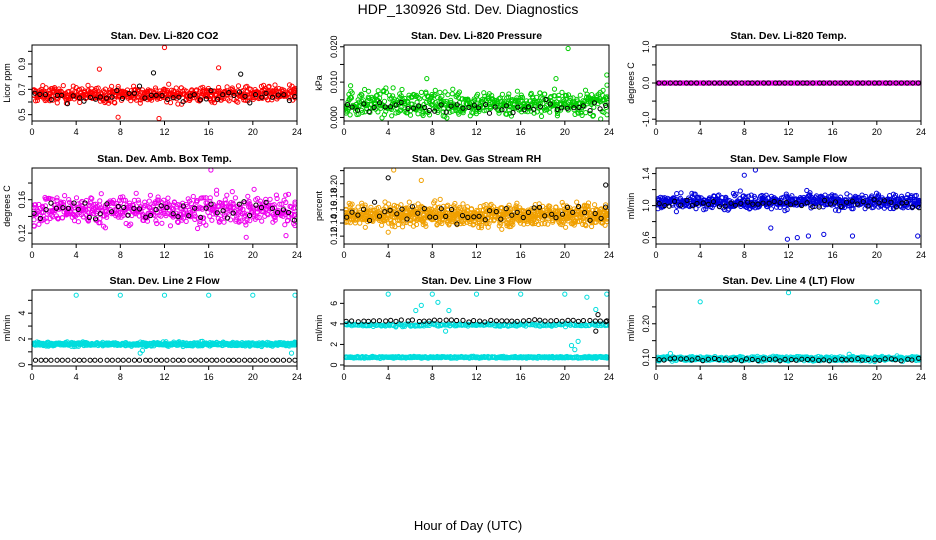 The width and height of the screenshot is (936, 540). What do you see at coordinates (388, 132) in the screenshot?
I see `x-tick-label: 4` at bounding box center [388, 132].